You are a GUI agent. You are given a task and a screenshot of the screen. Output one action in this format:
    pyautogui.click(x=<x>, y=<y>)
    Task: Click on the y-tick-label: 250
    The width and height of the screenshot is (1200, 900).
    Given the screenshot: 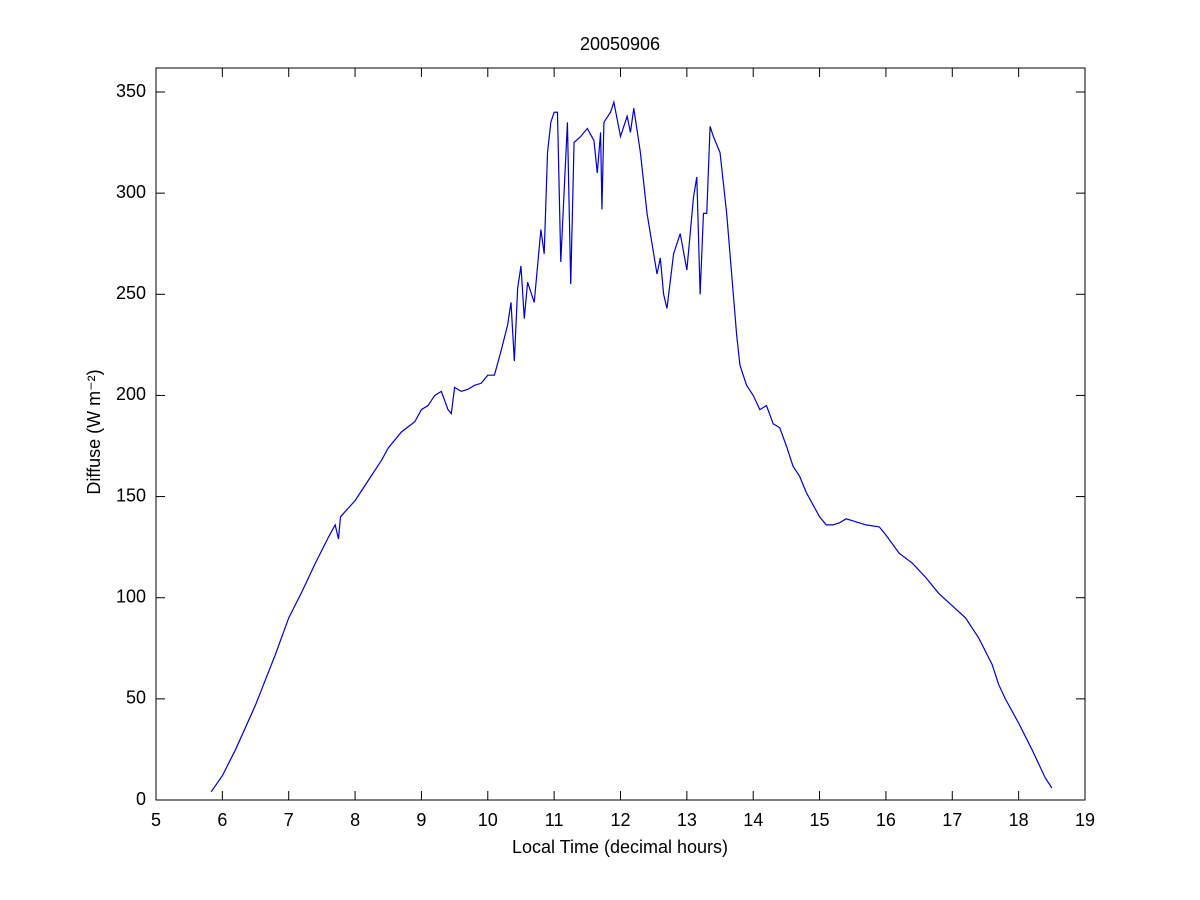 What is the action you would take?
    pyautogui.click(x=131, y=293)
    